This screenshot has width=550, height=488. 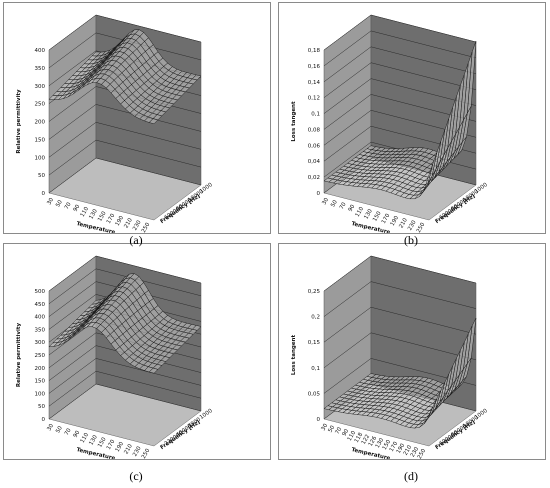 What do you see at coordinates (314, 162) in the screenshot?
I see `y-tick-label: 0,04` at bounding box center [314, 162].